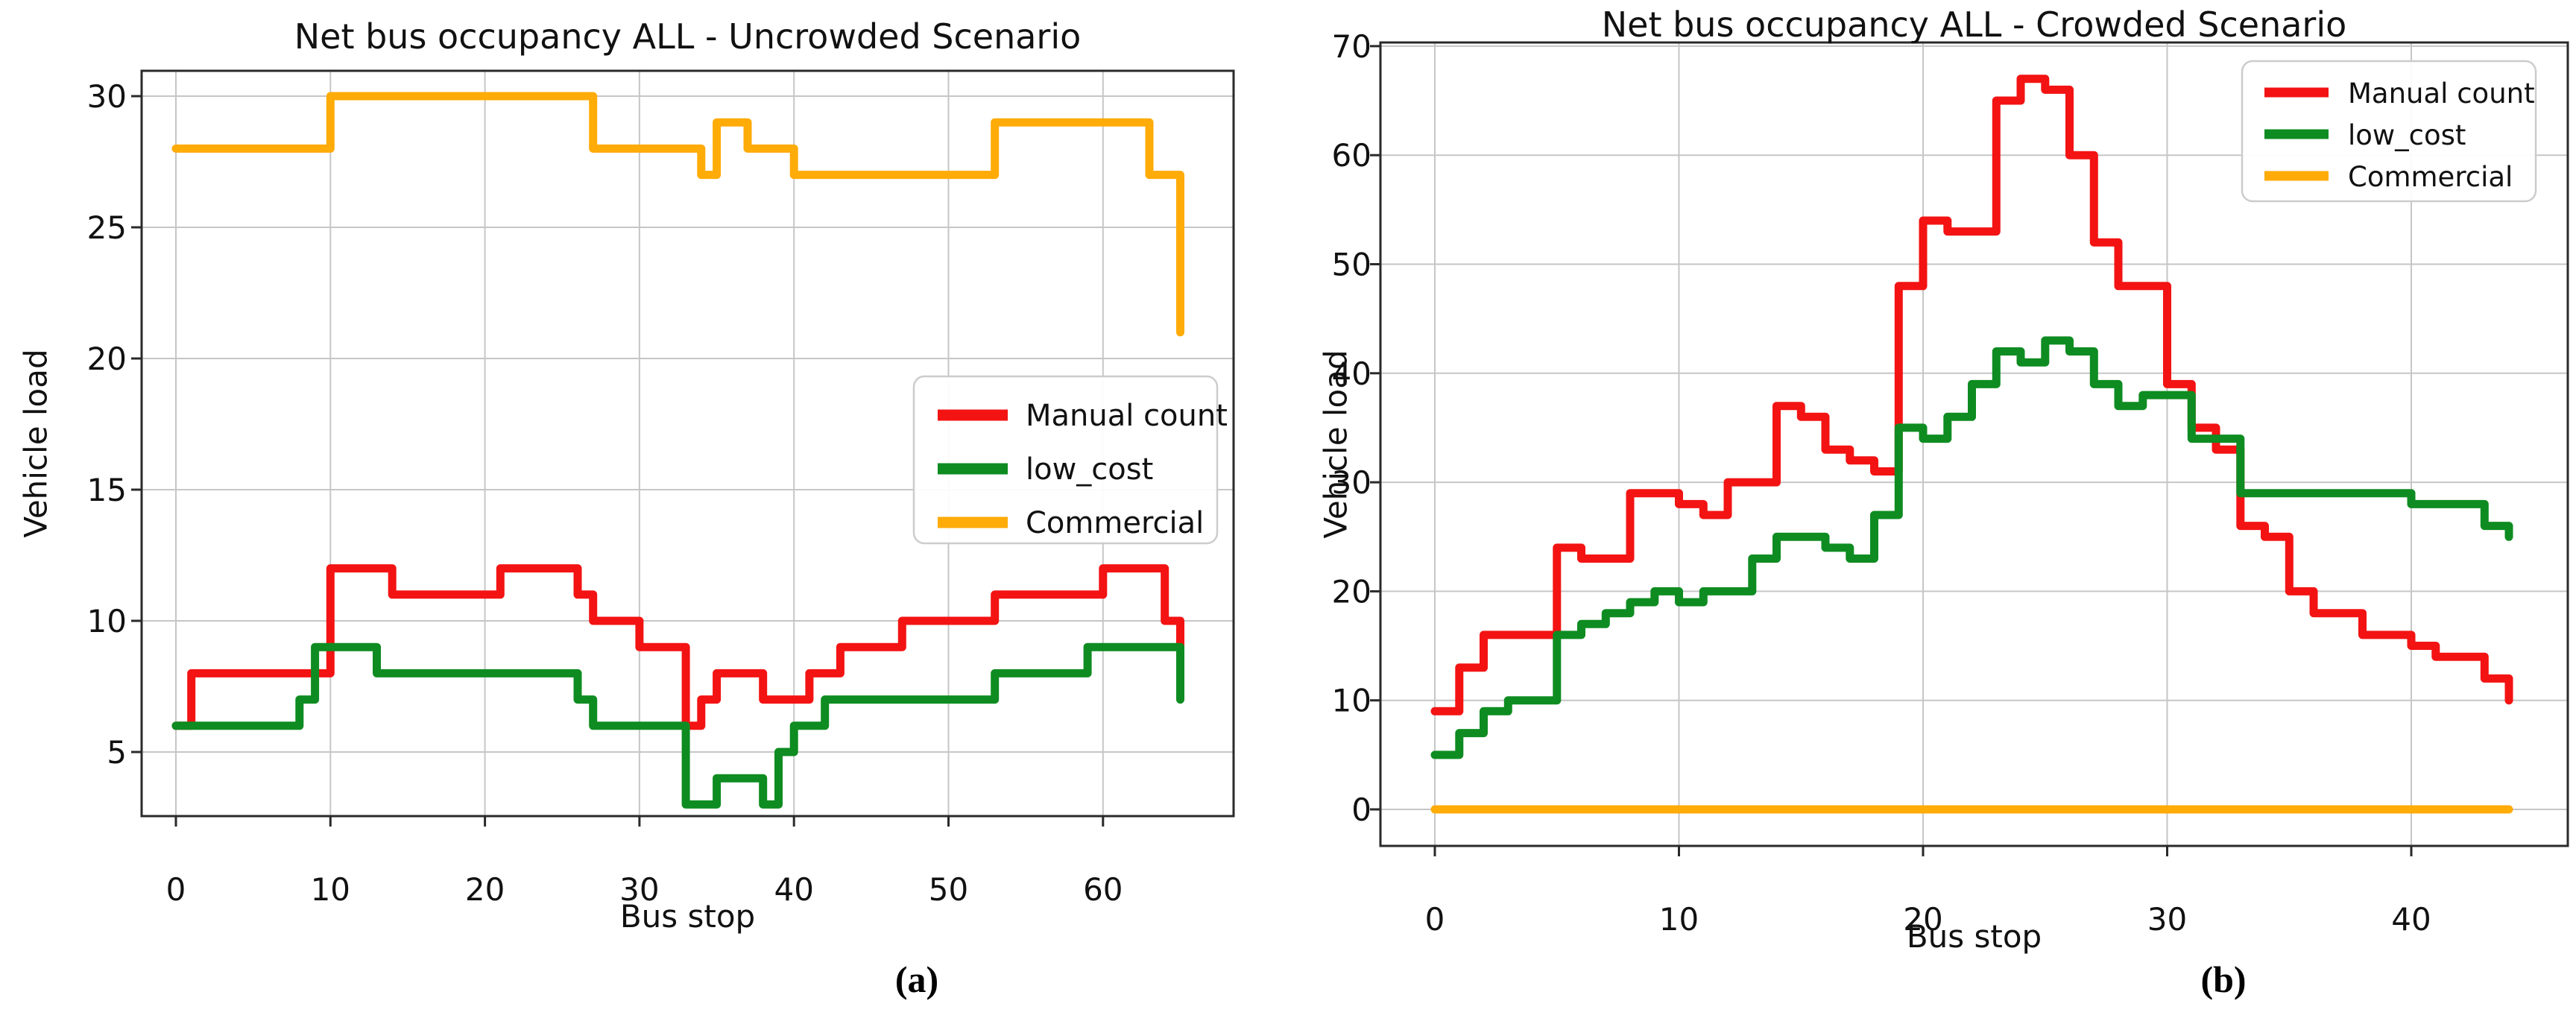  What do you see at coordinates (687, 916) in the screenshot?
I see `chart-a-xlabel: Bus stop` at bounding box center [687, 916].